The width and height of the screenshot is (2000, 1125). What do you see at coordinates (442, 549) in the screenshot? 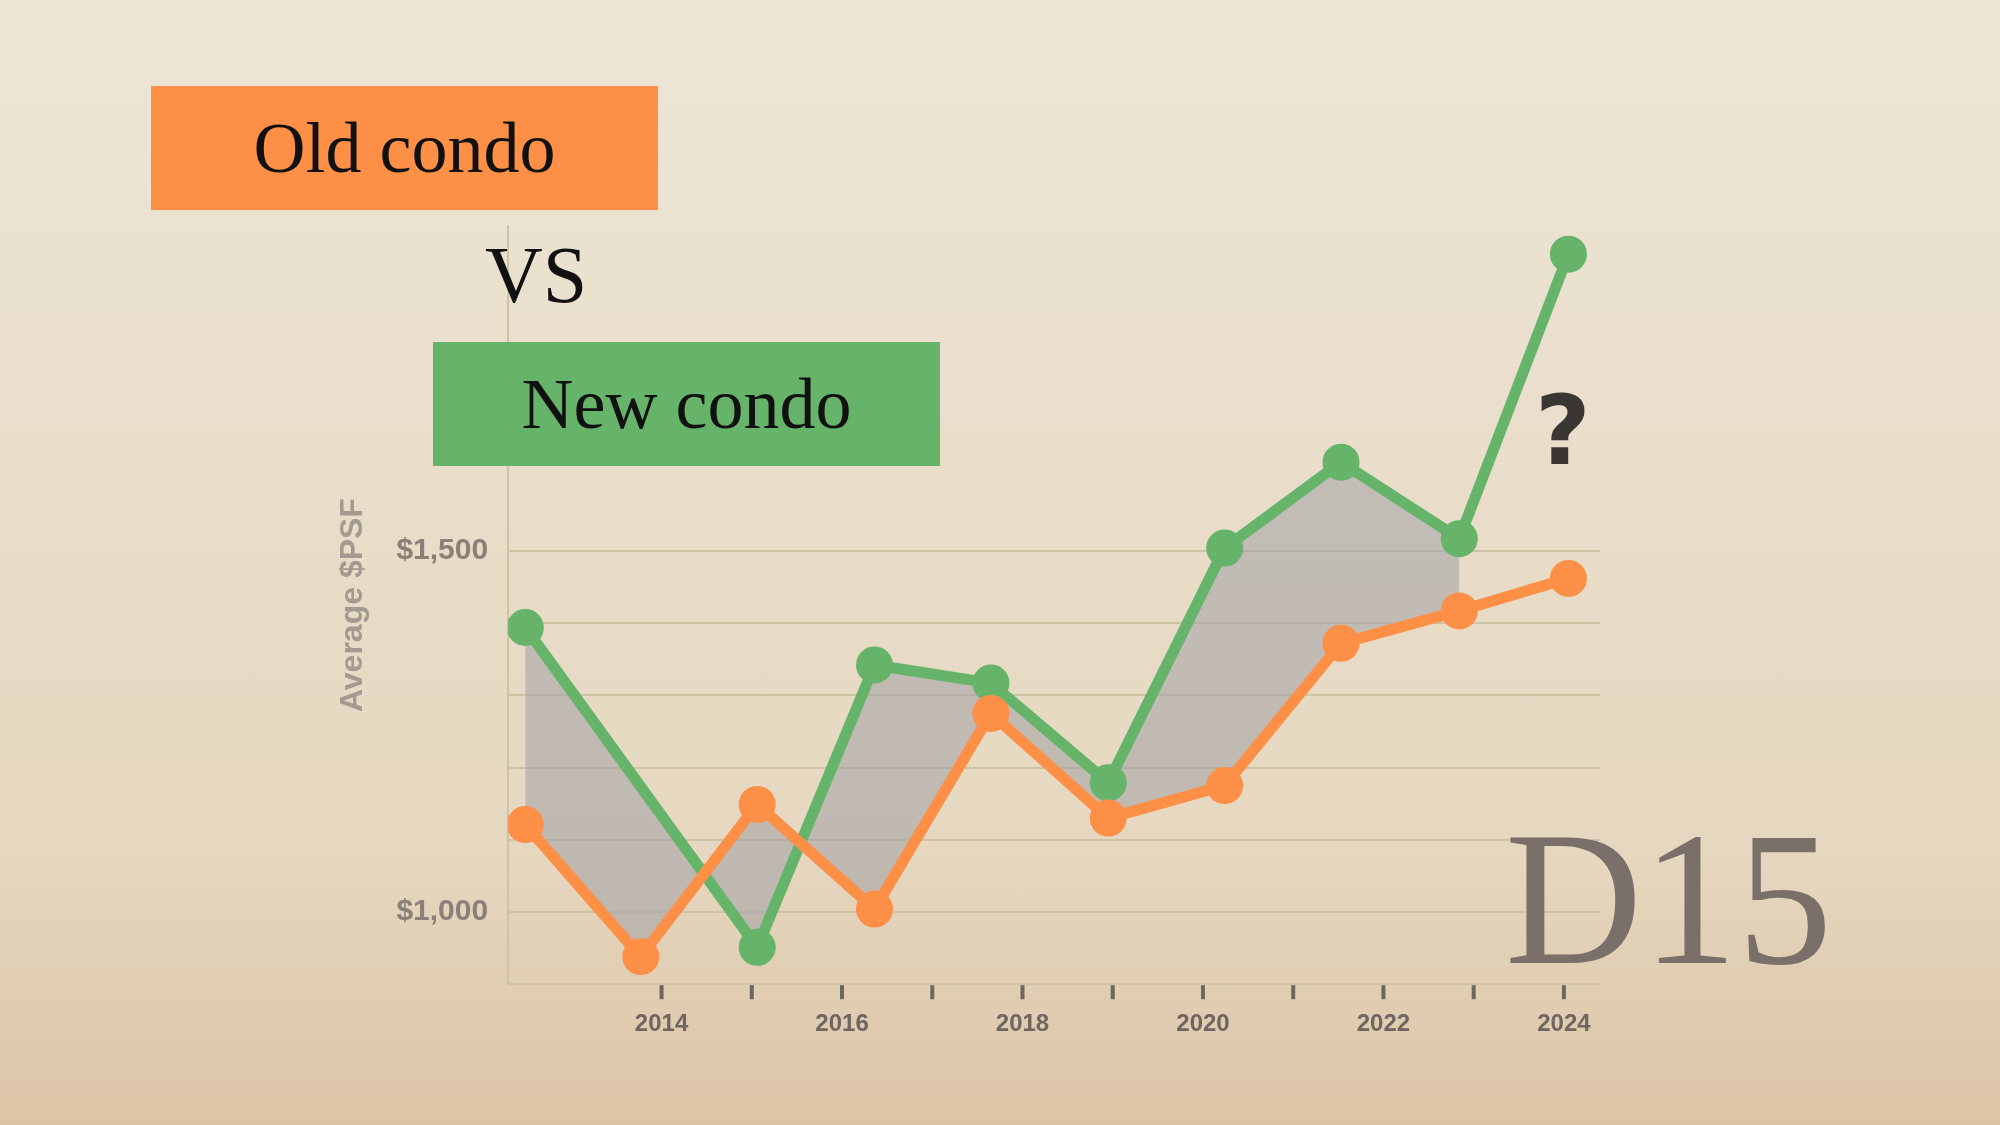
I see `y-tick-label: $1,500` at bounding box center [442, 549].